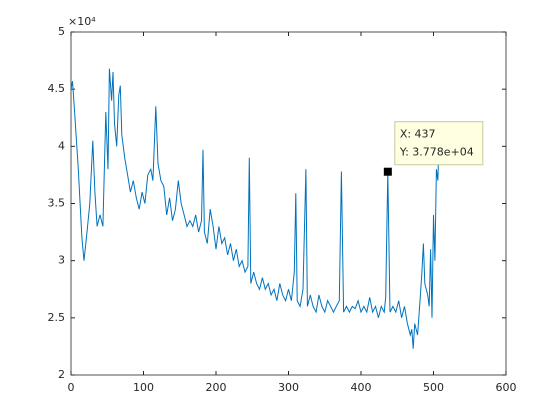 The image size is (560, 420). What do you see at coordinates (433, 387) in the screenshot?
I see `x-tick-label: 500` at bounding box center [433, 387].